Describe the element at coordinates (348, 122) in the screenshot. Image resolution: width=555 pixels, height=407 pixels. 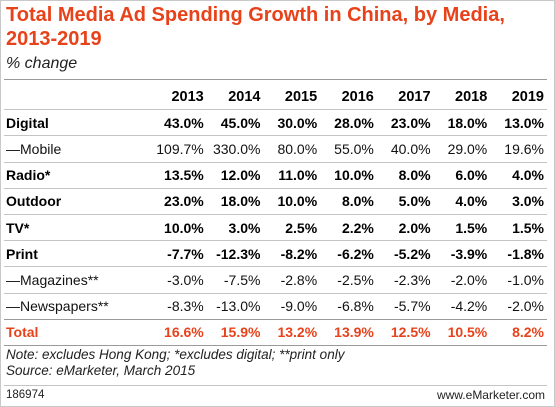
I see `table-cell: 28.0%` at that location.